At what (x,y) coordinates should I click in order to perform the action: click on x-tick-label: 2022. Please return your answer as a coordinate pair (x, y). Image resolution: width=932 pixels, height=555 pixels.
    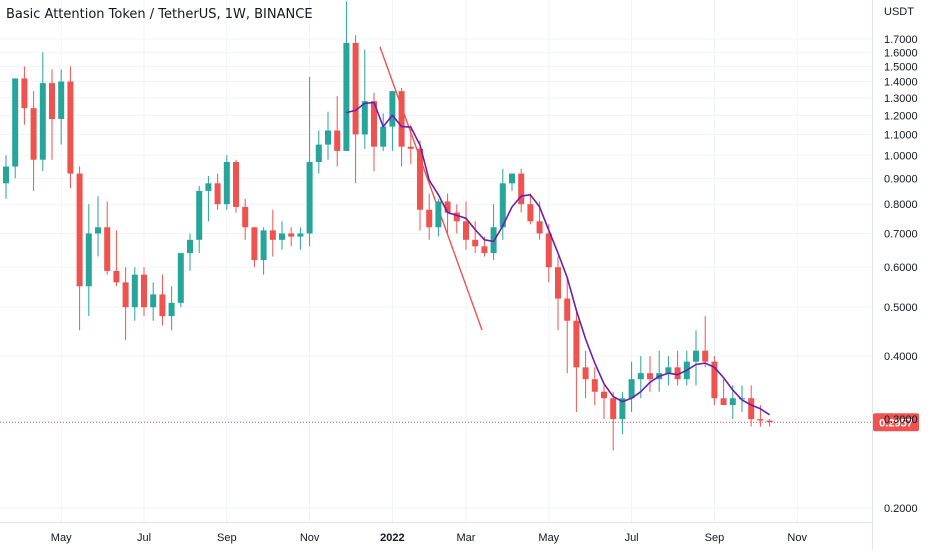
    Looking at the image, I should click on (392, 538).